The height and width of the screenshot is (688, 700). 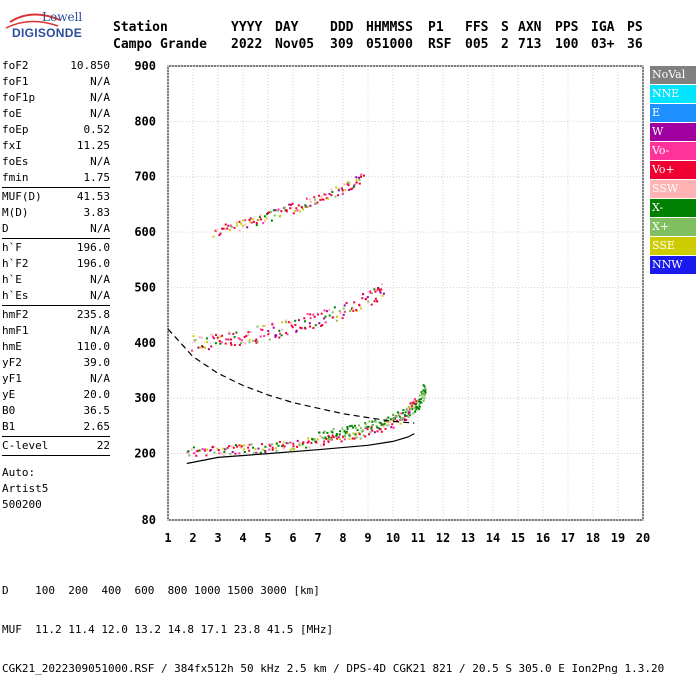 I want to click on param-row: hmF1 N/A, so click(x=56, y=331).